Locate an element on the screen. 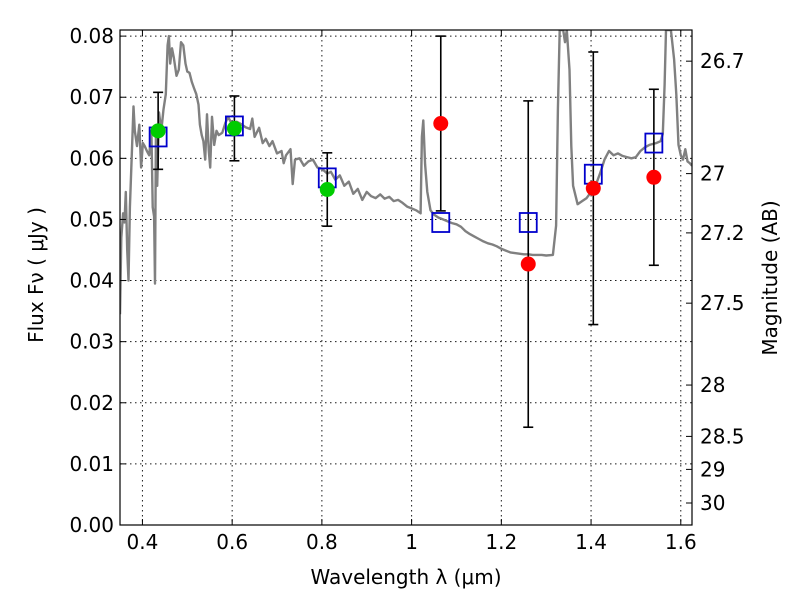 The image size is (800, 600). y-tick-label: 0.02 is located at coordinates (91, 403).